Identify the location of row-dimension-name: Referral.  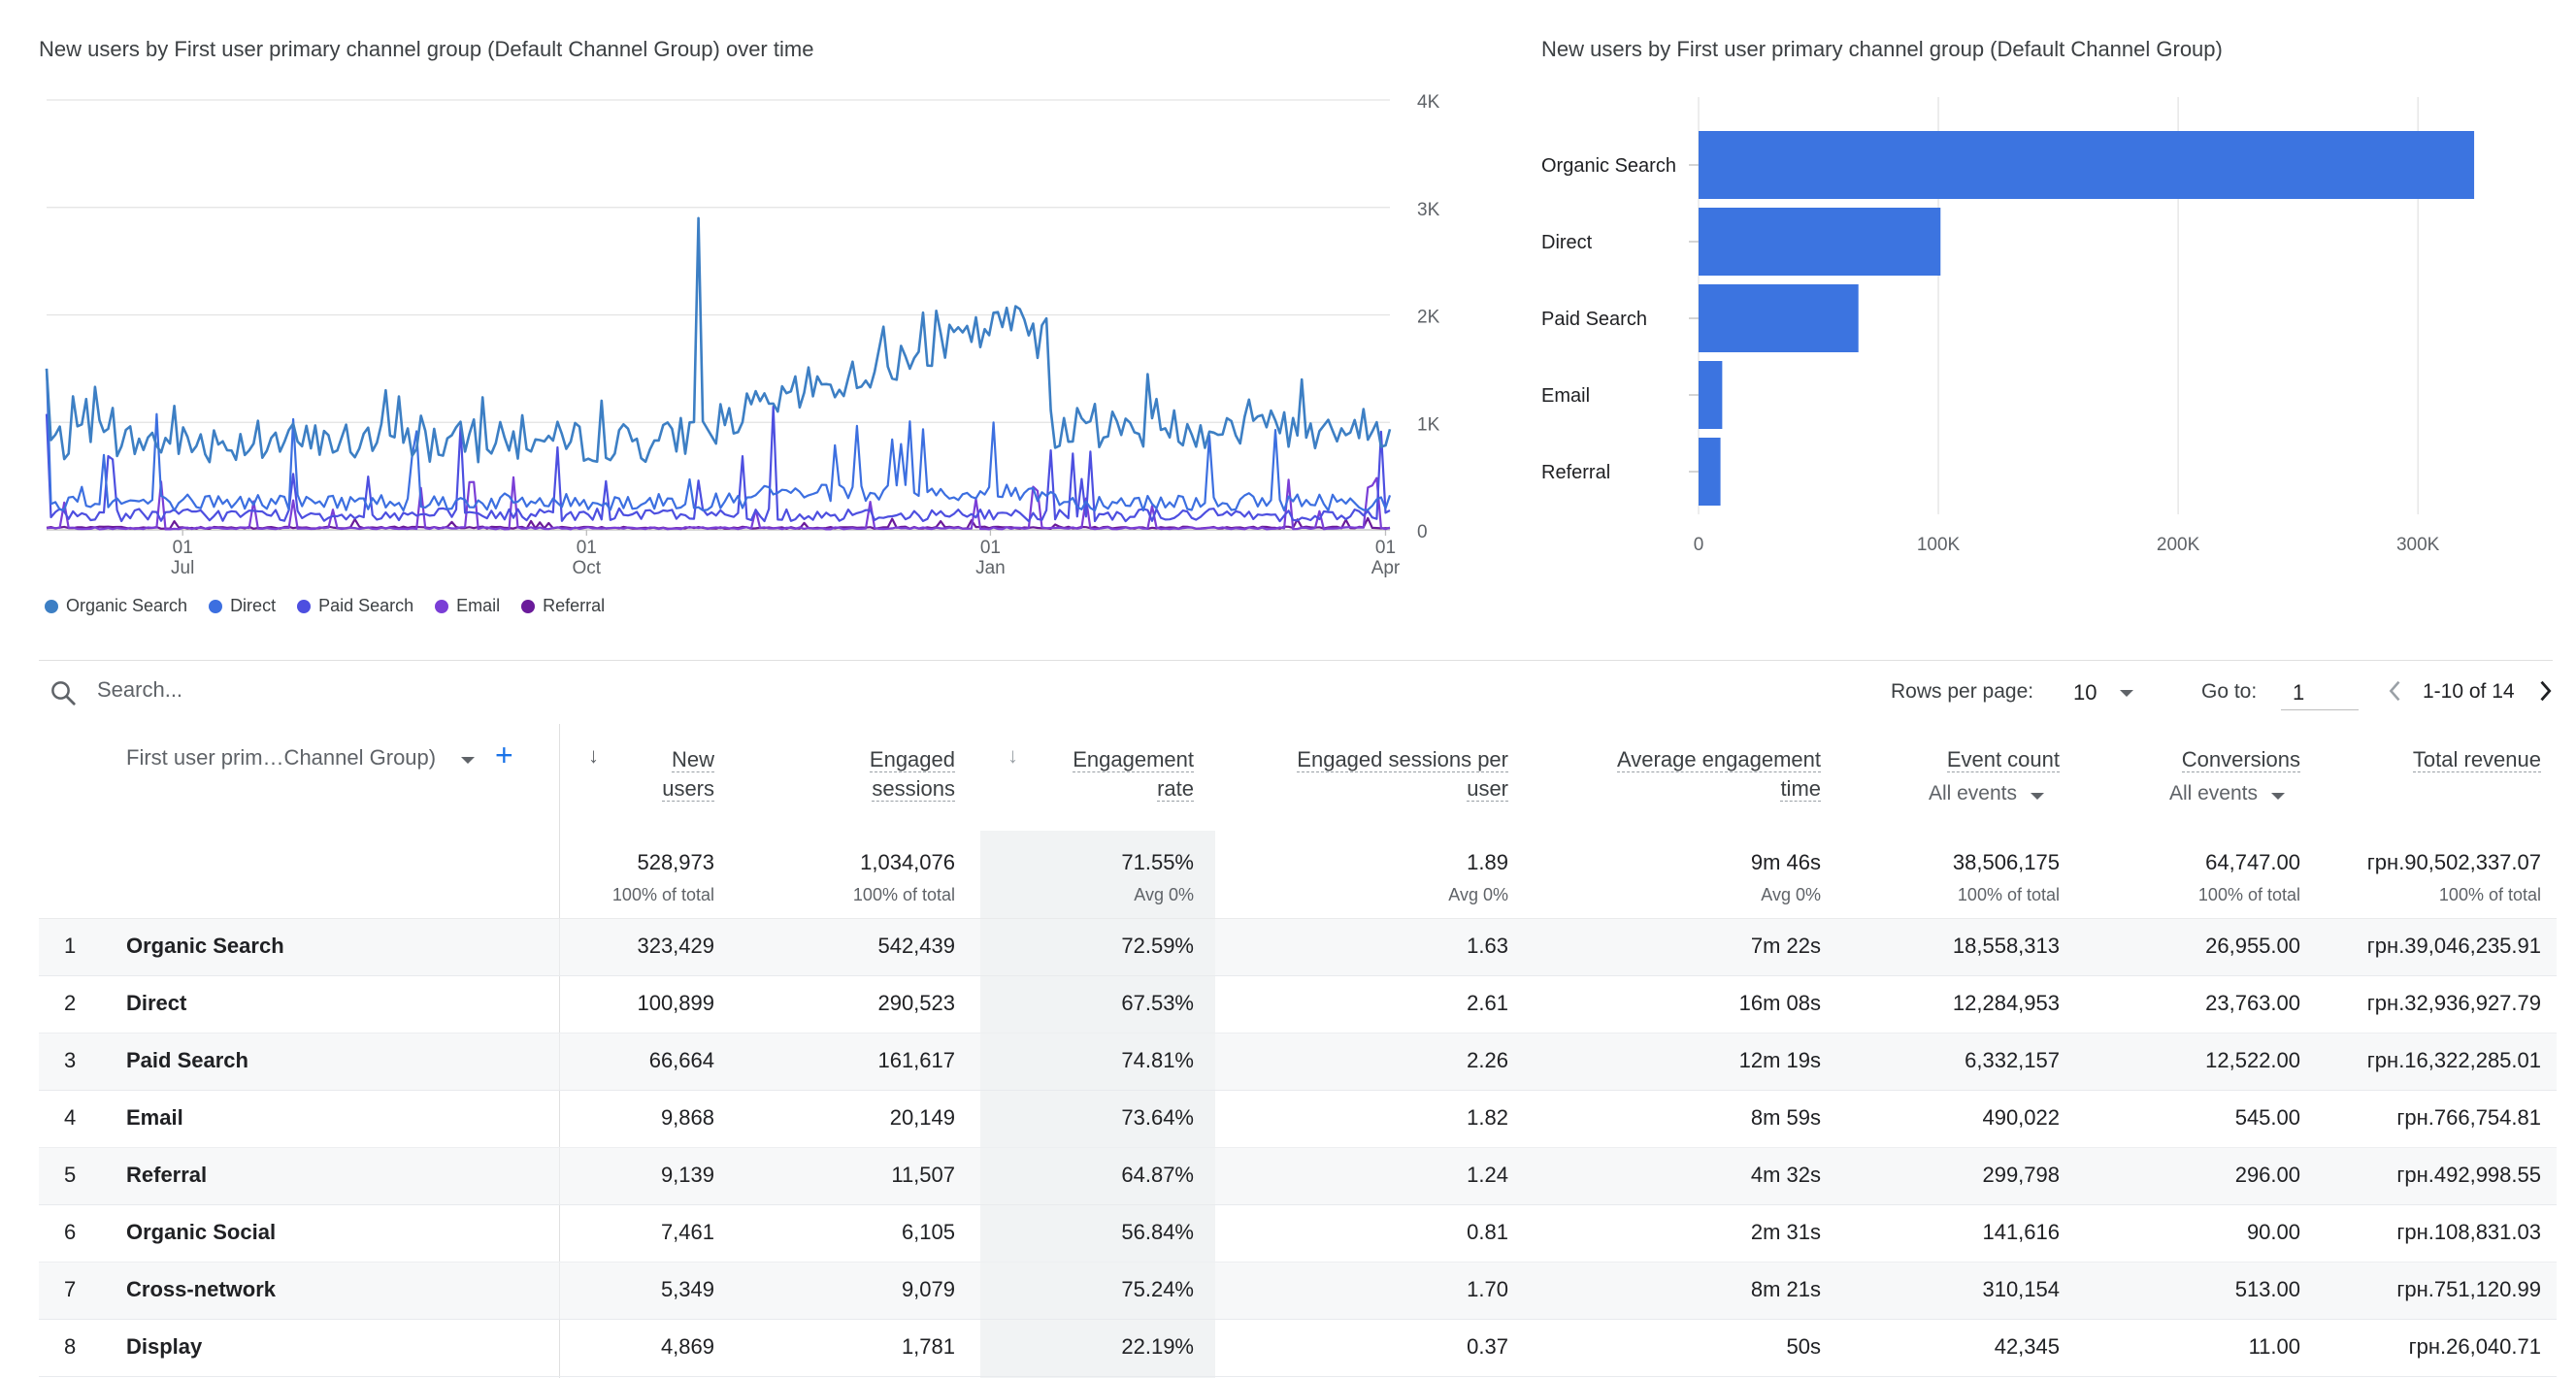
(167, 1175).